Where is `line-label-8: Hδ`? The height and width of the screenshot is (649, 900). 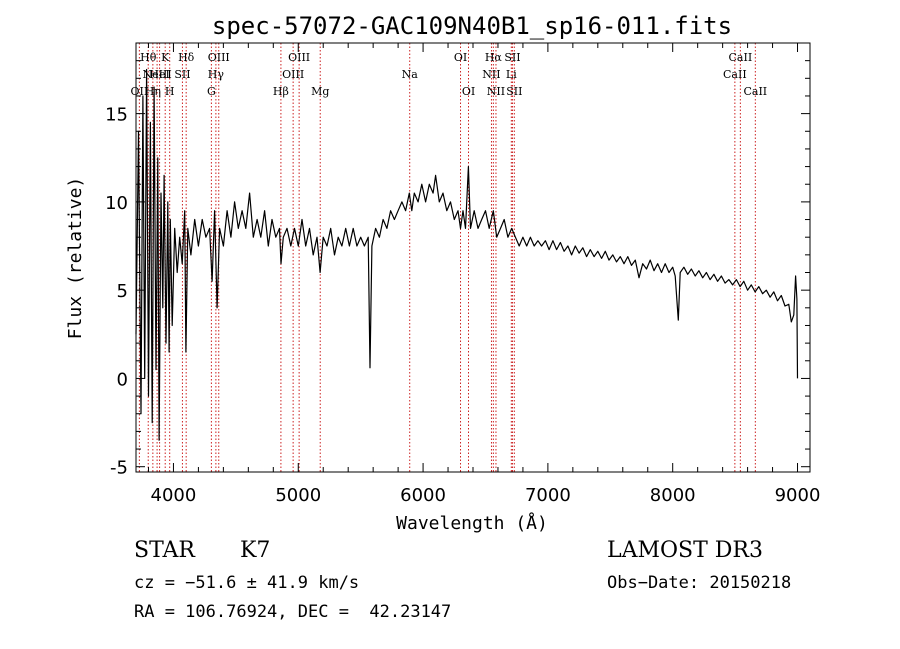
line-label-8: Hδ is located at coordinates (186, 57).